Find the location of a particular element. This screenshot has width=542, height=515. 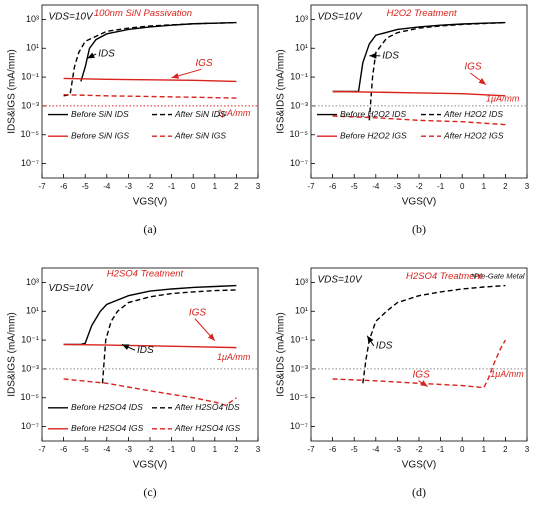

legend-label: Before H2SO4 IGS is located at coordinates (107, 428).